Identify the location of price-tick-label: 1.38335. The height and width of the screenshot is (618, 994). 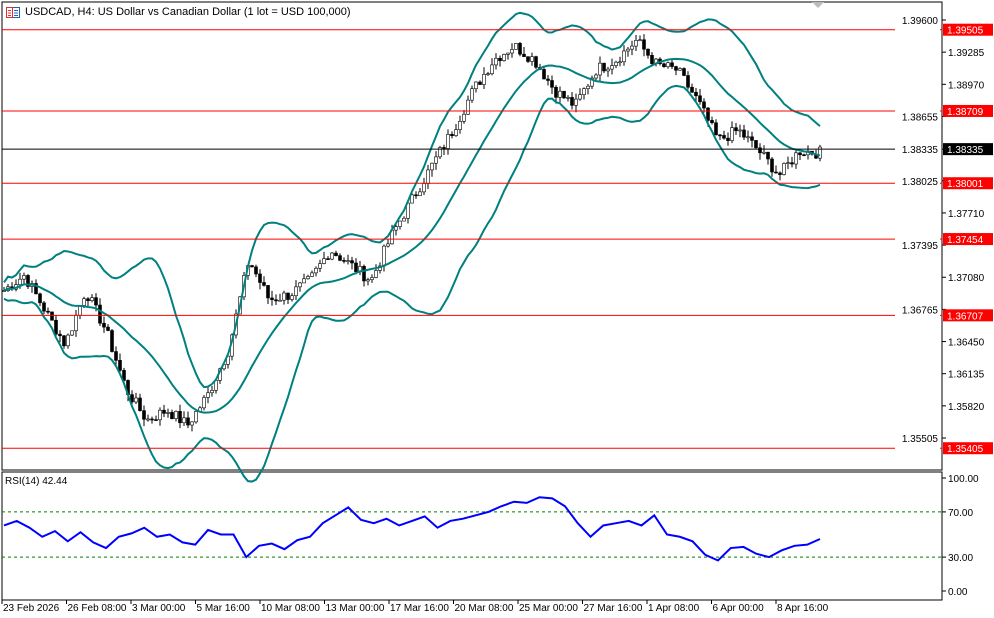
(920, 150).